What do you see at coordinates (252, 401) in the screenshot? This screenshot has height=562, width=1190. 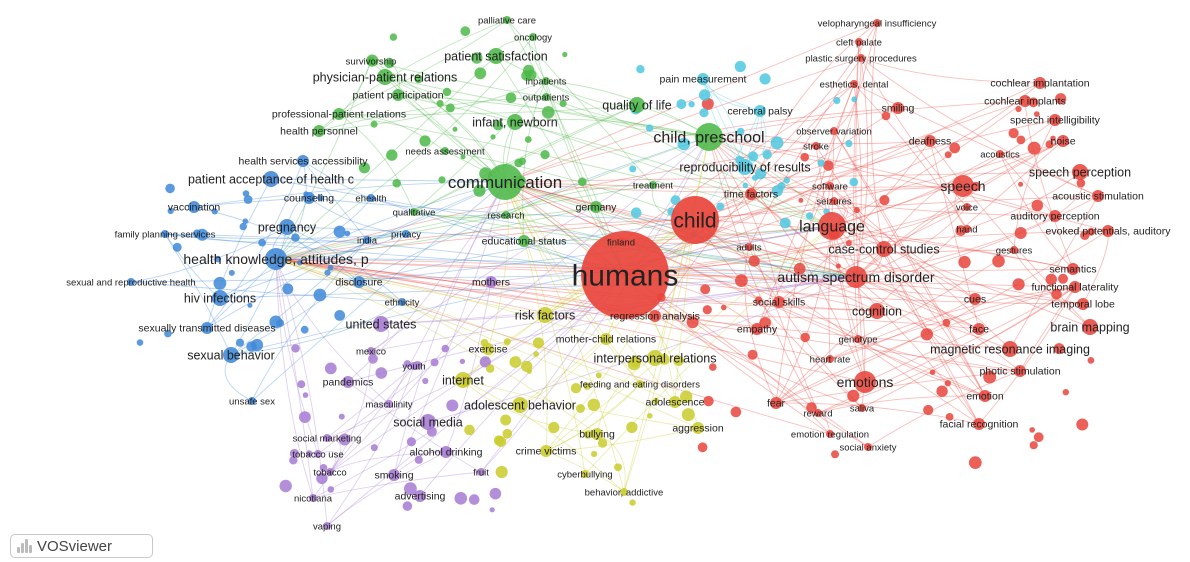 I see `node-unsafe-sex` at bounding box center [252, 401].